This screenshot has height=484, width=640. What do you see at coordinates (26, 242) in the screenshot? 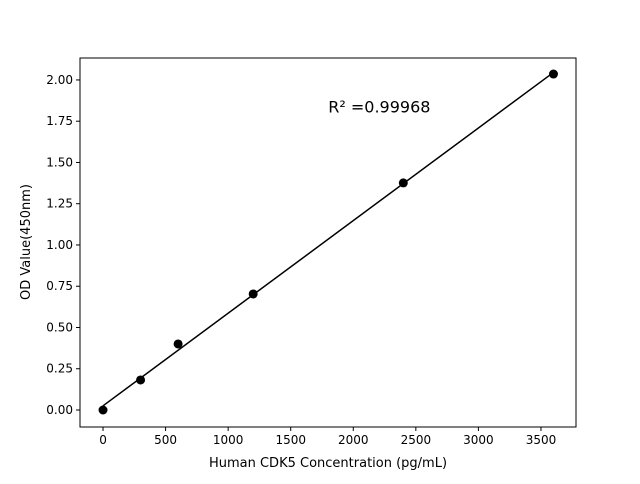
I see `y-axis-label: OD Value(450nm)` at bounding box center [26, 242].